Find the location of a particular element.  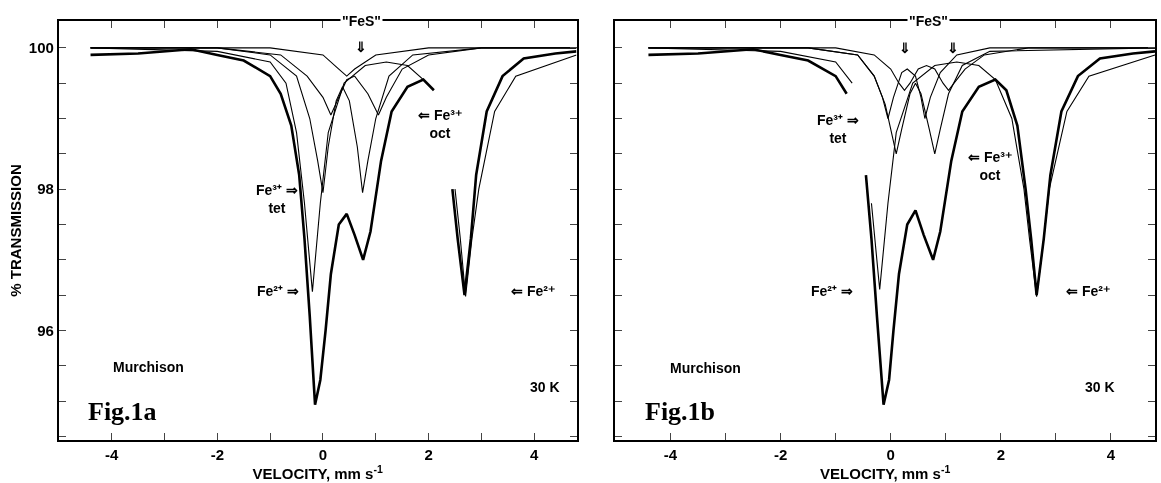

y-tick-label: 100 is located at coordinates (41, 48).